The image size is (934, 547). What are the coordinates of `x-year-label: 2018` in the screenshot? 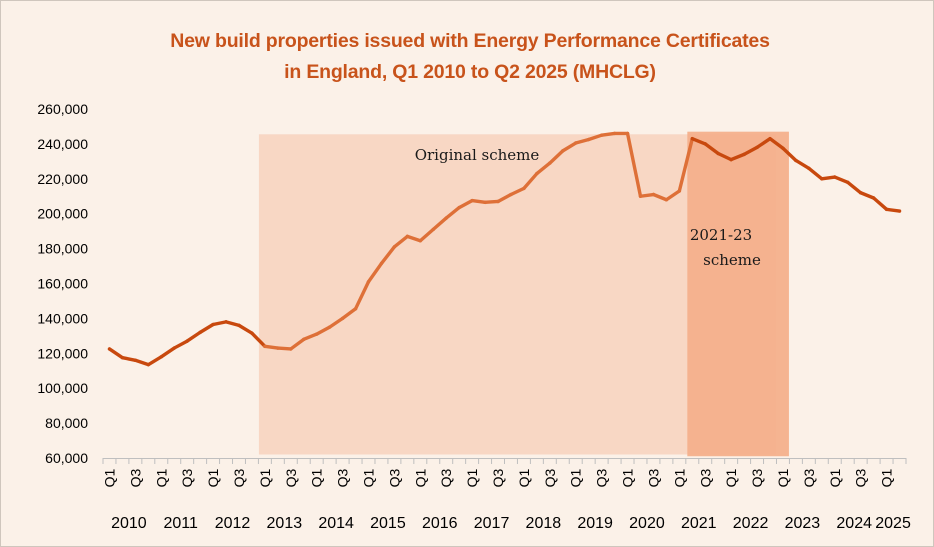 It's located at (544, 523).